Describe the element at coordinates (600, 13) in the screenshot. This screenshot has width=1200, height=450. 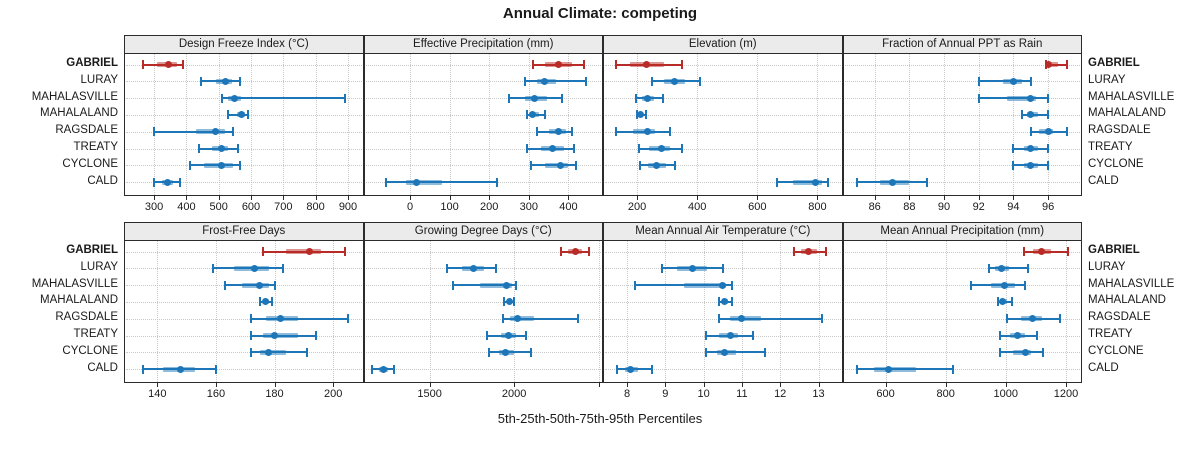
I see `figure-title: Annual Climate: competing` at that location.